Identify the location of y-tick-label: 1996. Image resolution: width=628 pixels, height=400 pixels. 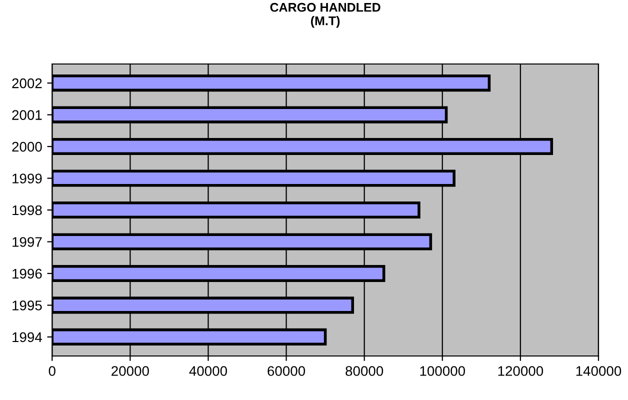
(27, 273).